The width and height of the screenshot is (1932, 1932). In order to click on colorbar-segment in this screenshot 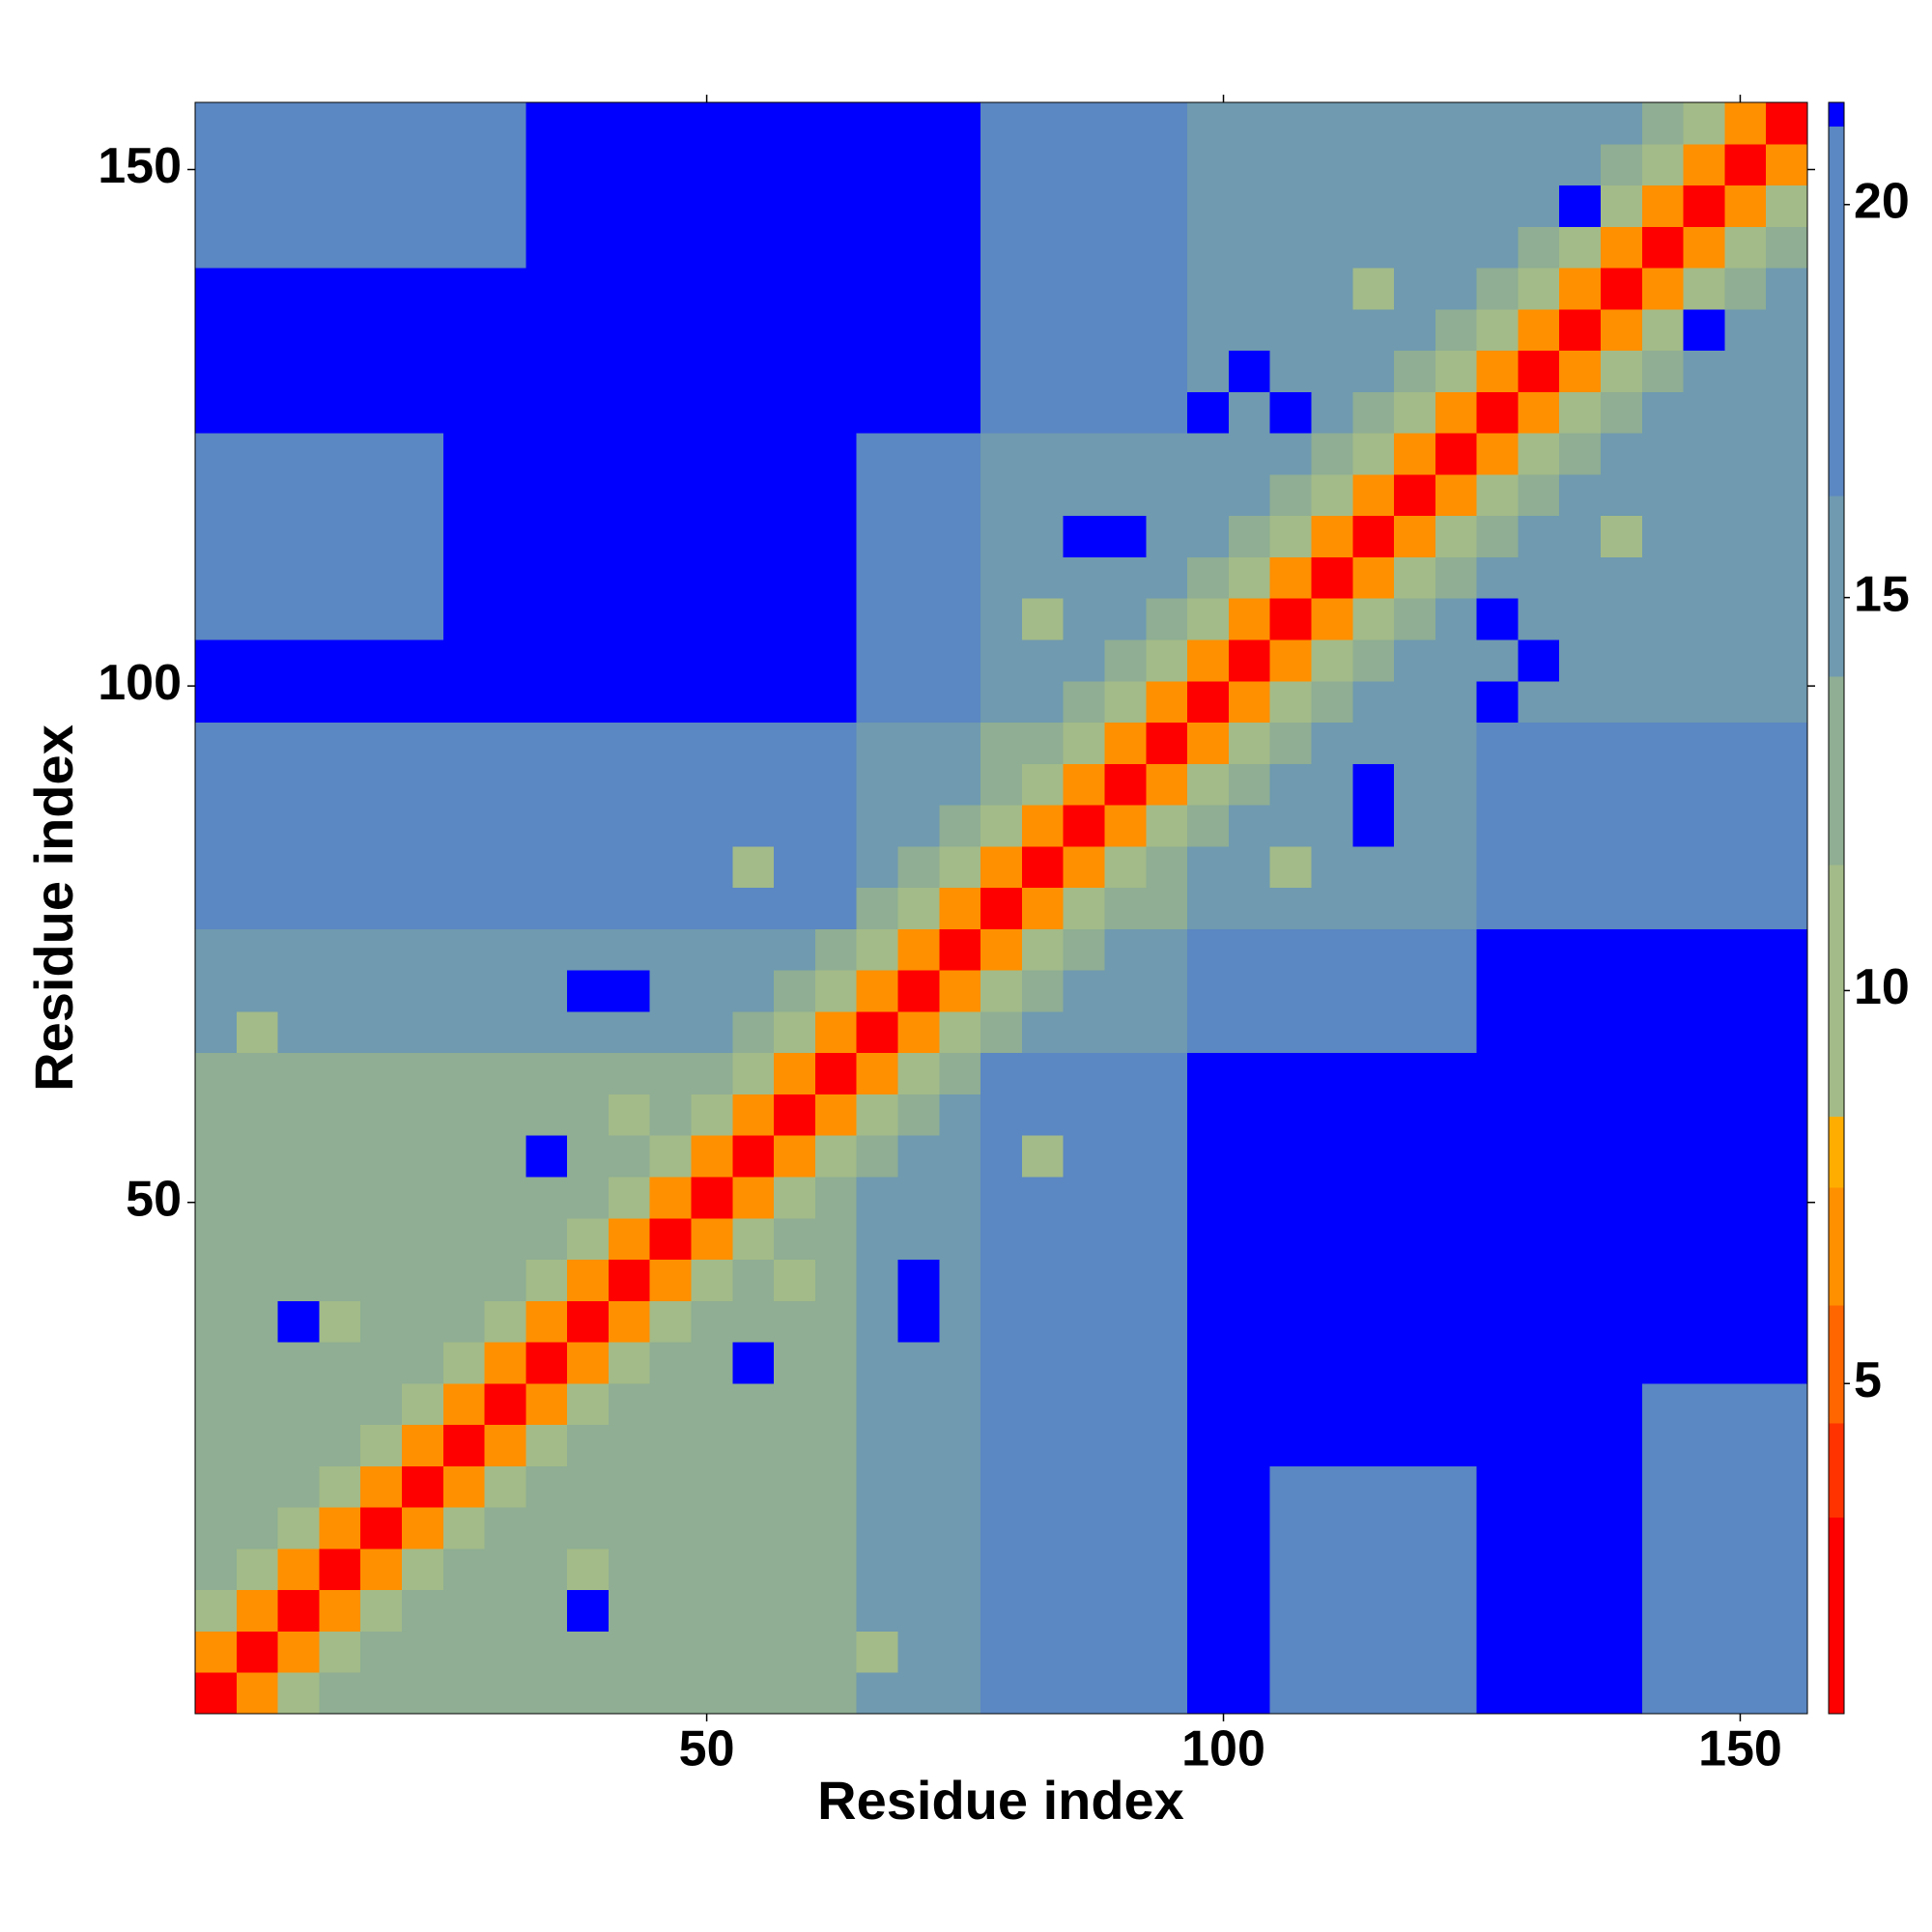, I will do `click(1836, 1364)`.